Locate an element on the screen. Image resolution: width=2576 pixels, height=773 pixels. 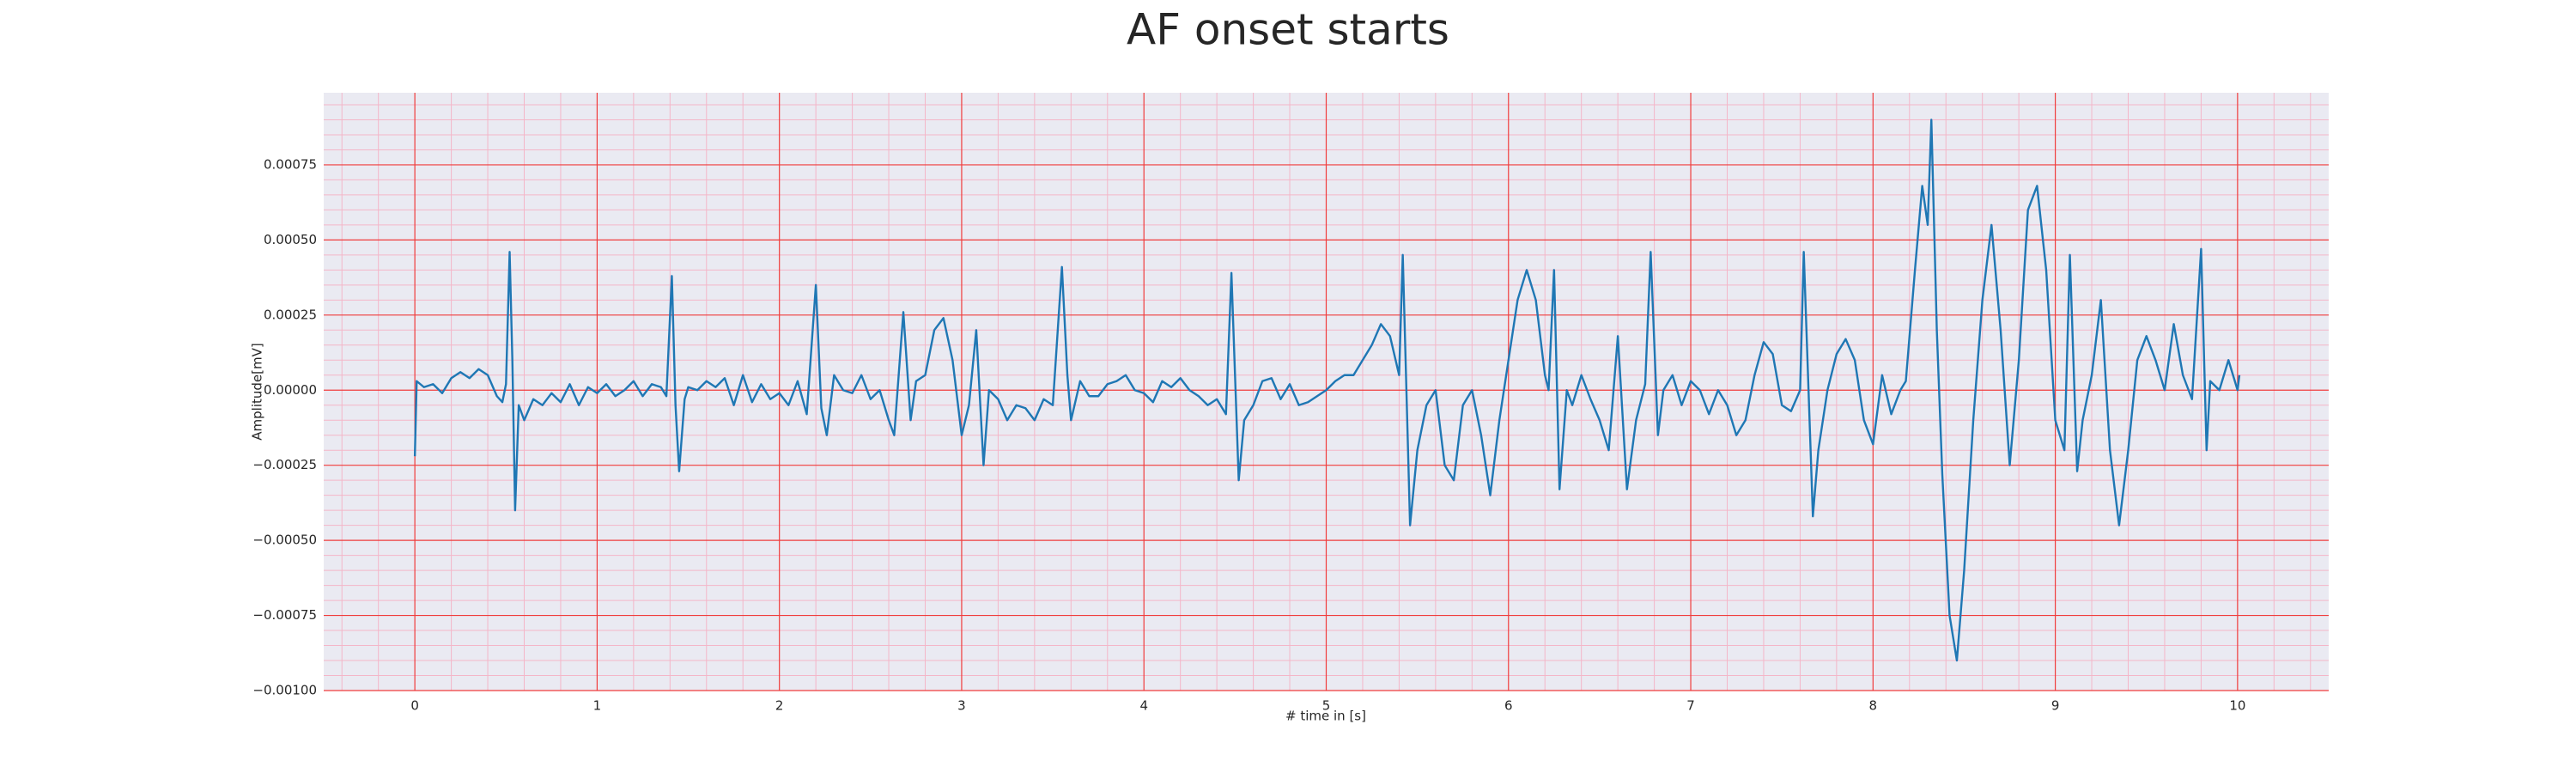
y-tick-label: 0.00025 is located at coordinates (291, 314).